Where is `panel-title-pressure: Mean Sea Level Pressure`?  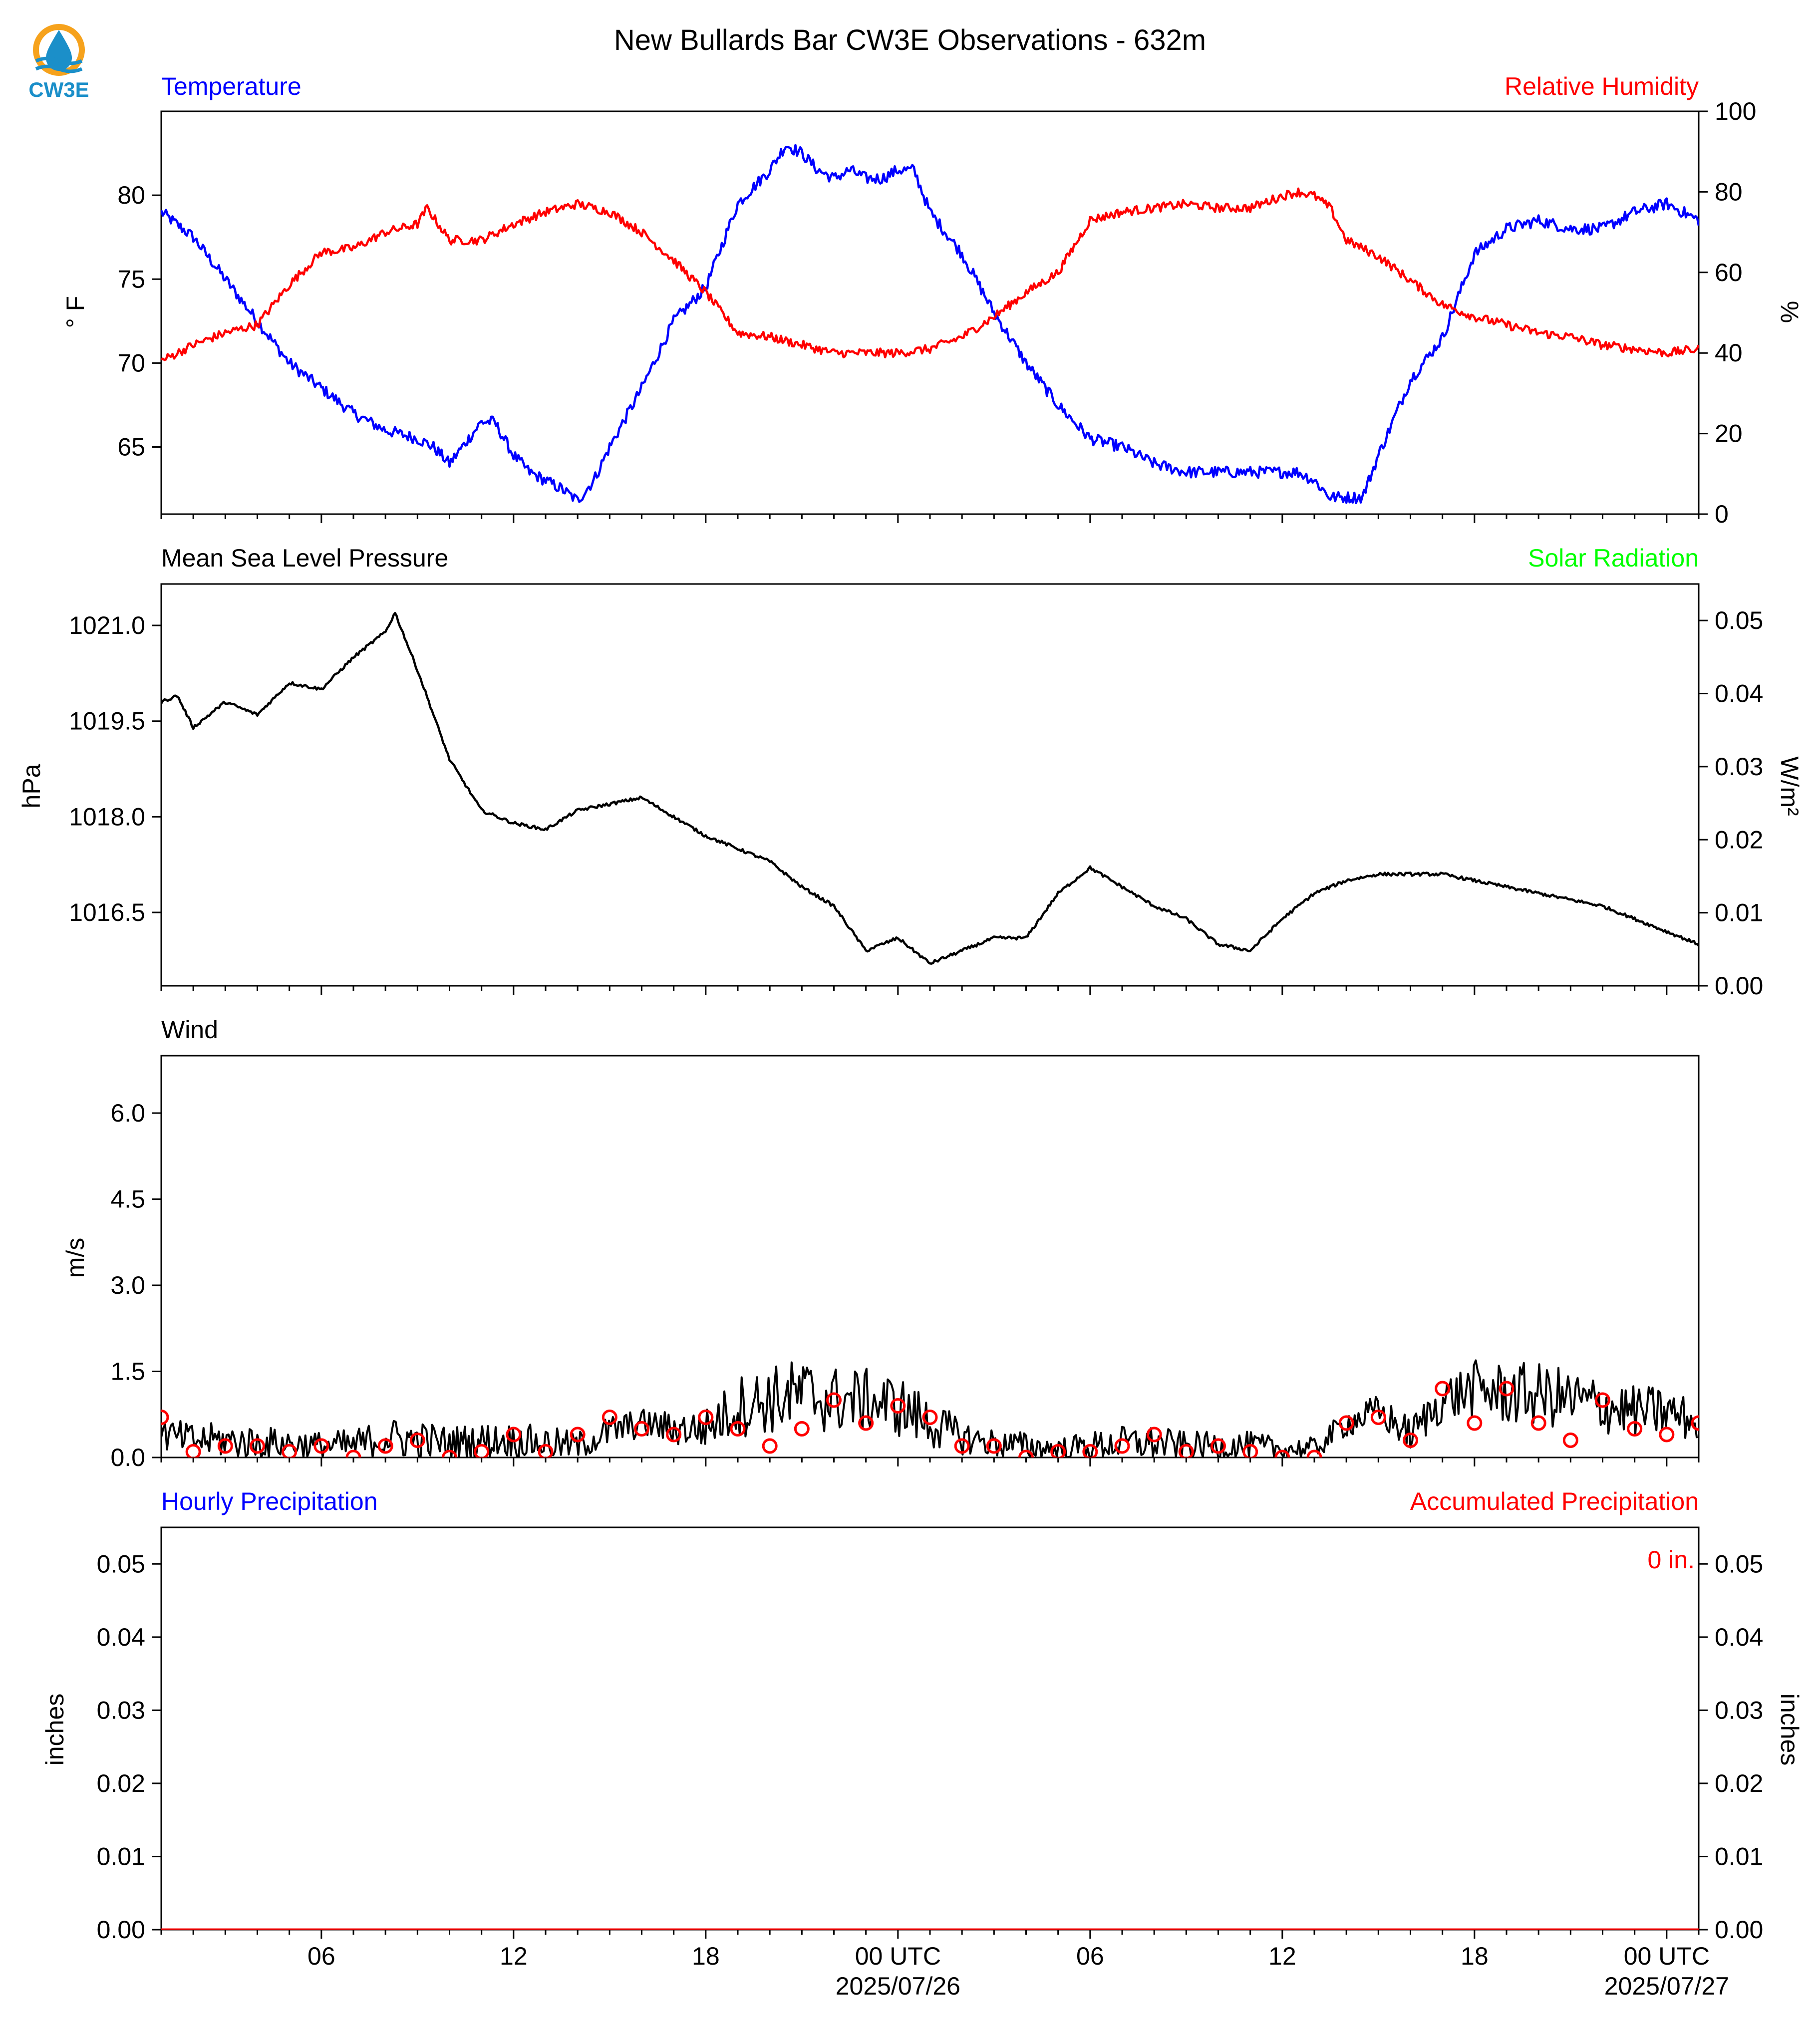
panel-title-pressure: Mean Sea Level Pressure is located at coordinates (304, 558).